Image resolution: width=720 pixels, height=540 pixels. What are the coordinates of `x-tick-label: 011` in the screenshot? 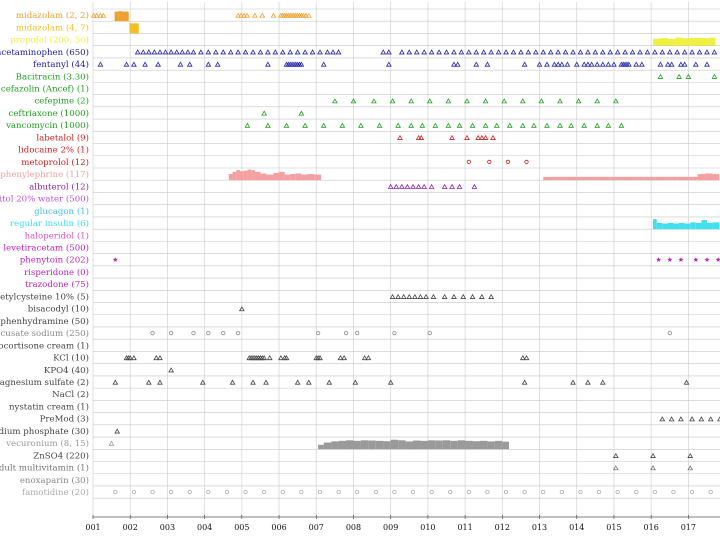 It's located at (464, 527).